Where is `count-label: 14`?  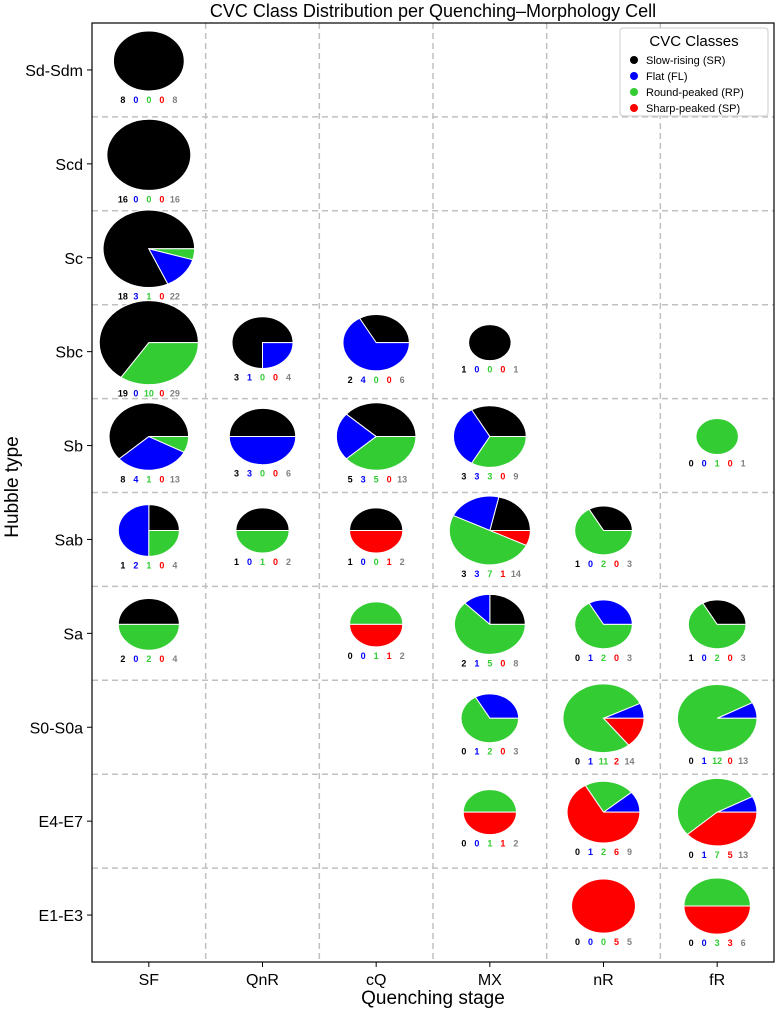
count-label: 14 is located at coordinates (516, 574).